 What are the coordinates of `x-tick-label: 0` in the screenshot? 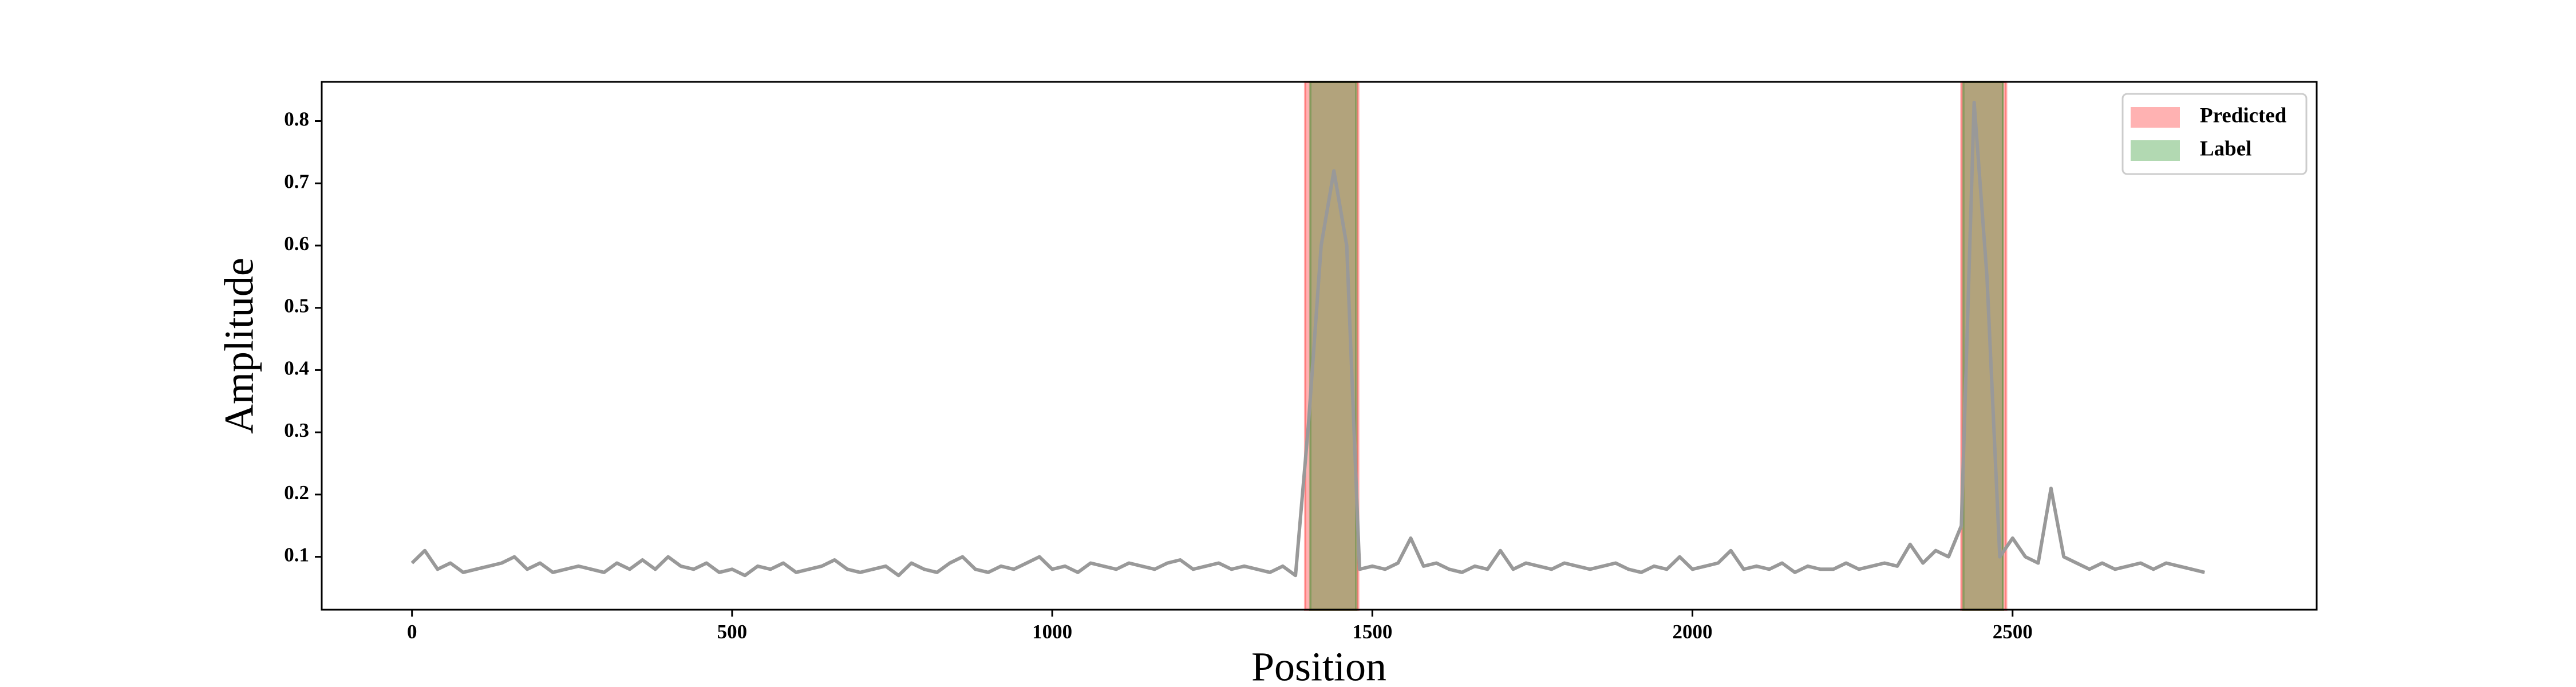 It's located at (412, 632).